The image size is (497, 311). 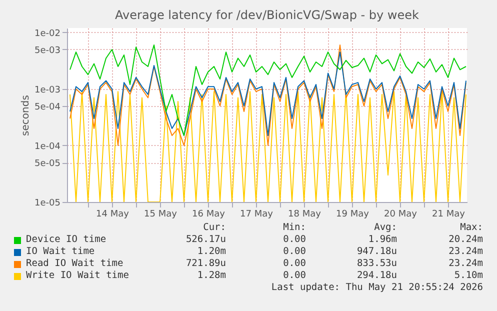 I want to click on text: 1.96m, so click(x=382, y=239).